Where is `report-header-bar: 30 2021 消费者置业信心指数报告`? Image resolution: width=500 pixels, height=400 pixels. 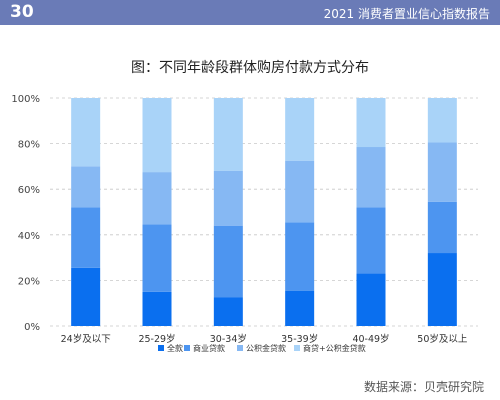 report-header-bar: 30 2021 消费者置业信心指数报告 is located at coordinates (250, 12).